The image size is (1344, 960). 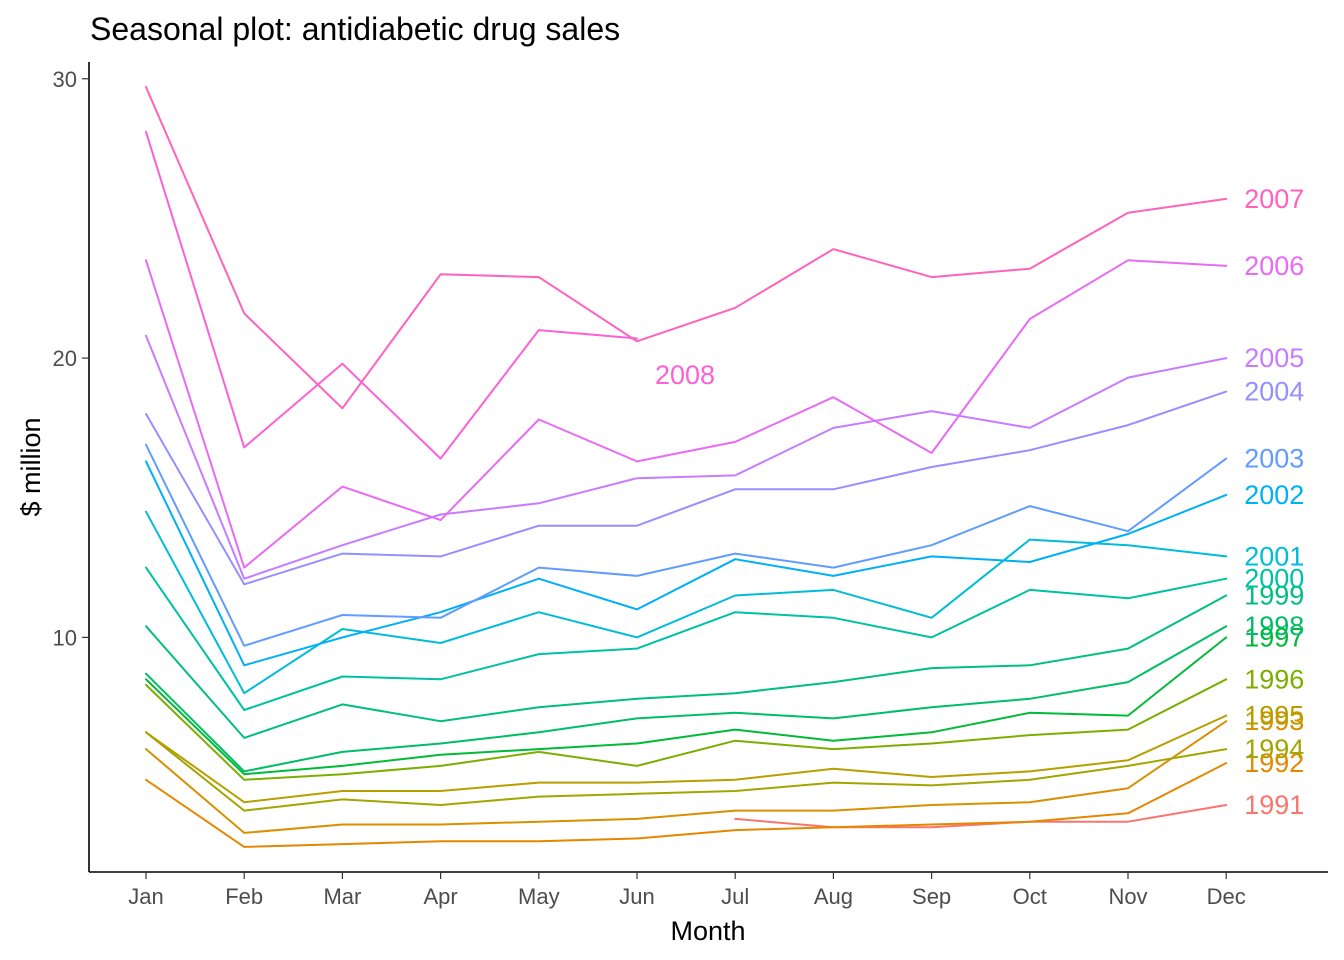 I want to click on year-label-2001: 2001, so click(x=1274, y=556).